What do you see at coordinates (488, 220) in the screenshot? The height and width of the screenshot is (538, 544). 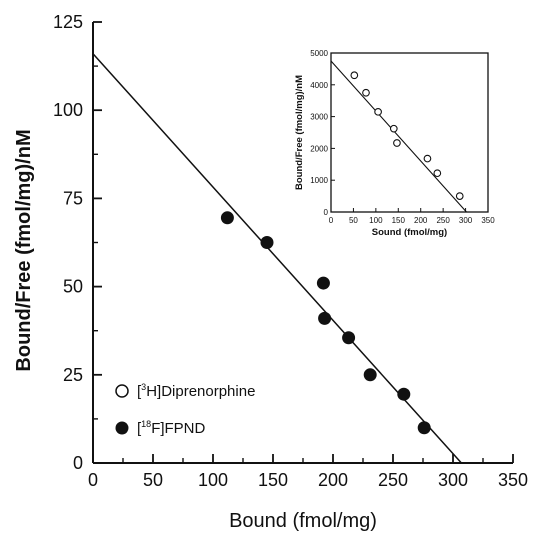 I see `inset-x-tick-label: 350` at bounding box center [488, 220].